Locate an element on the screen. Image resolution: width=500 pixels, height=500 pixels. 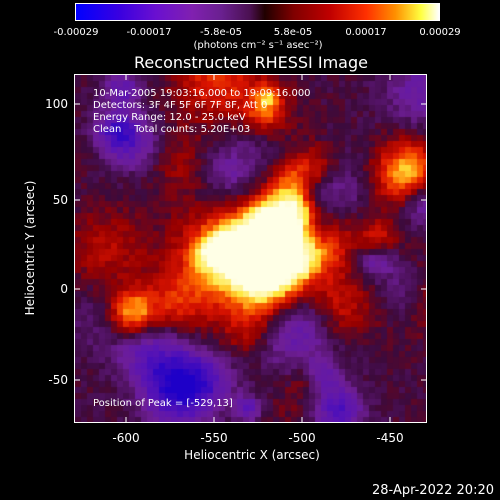
colorbar-tick-label: 0.00029 is located at coordinates (440, 32).